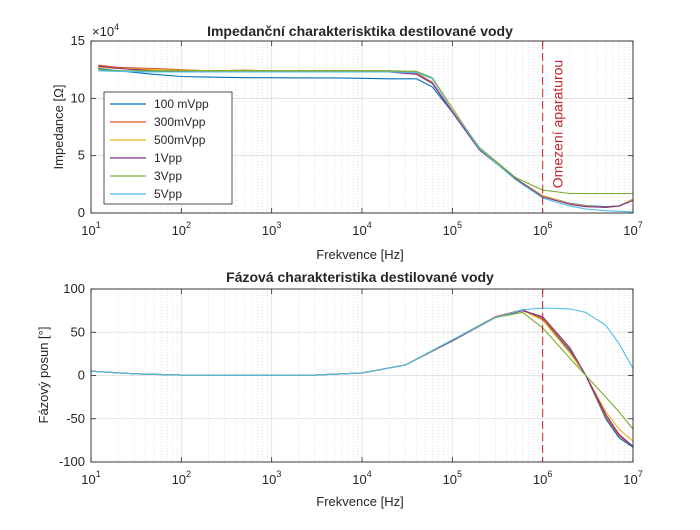 This screenshot has height=530, width=700. I want to click on phase-y-tick-label: -100, so click(72, 461).